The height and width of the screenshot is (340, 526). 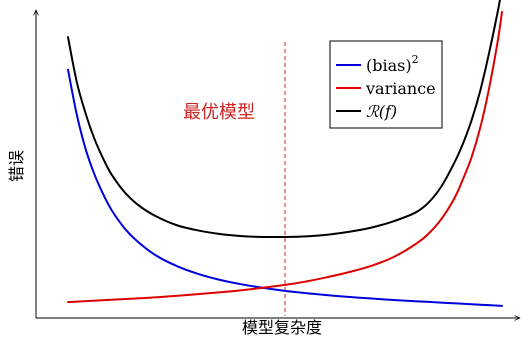 I want to click on legend-entry-bias: (bias)2, so click(x=392, y=64).